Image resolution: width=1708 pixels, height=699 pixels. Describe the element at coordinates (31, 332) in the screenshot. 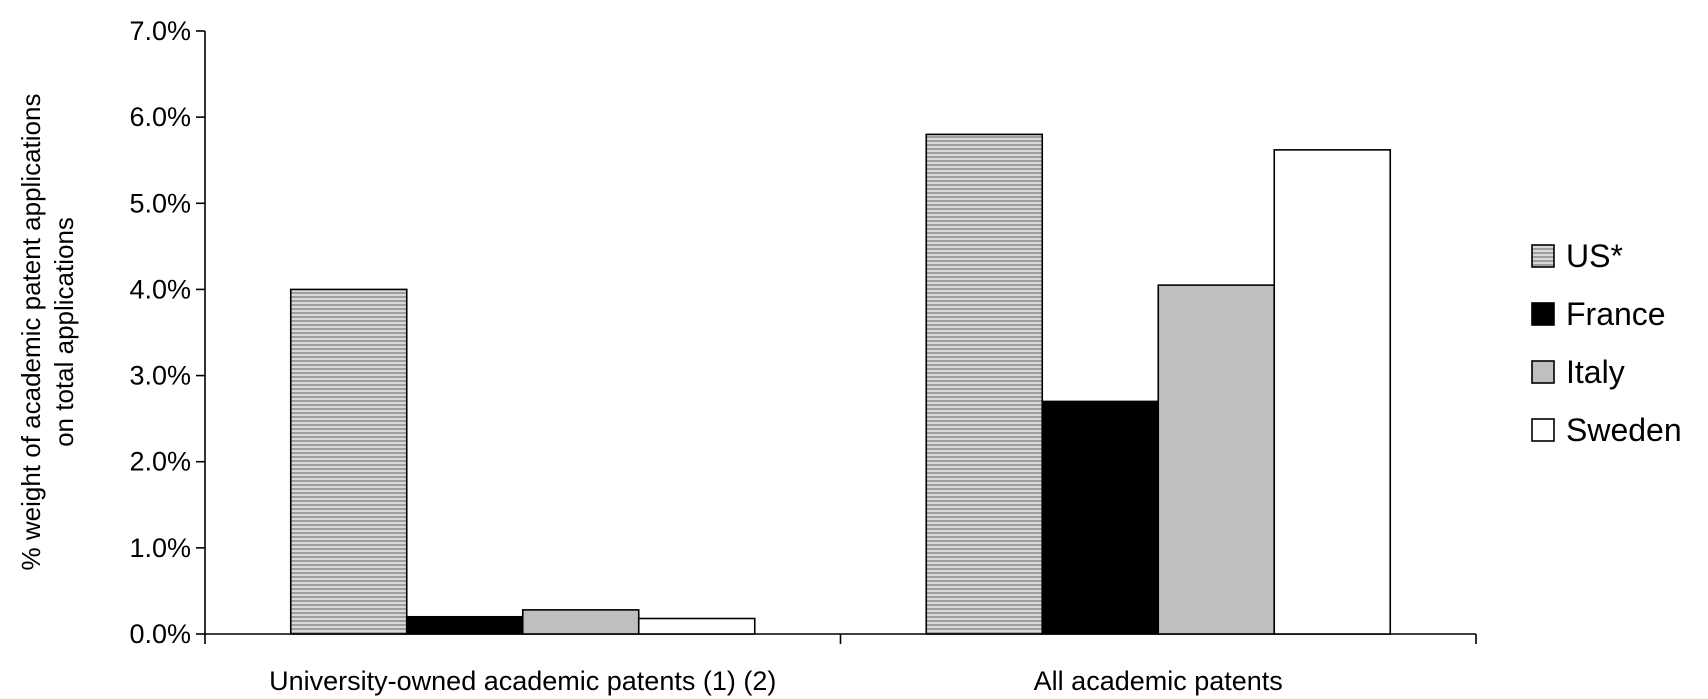

I see `y-axis-title-line: % weight of academic patent applications` at that location.